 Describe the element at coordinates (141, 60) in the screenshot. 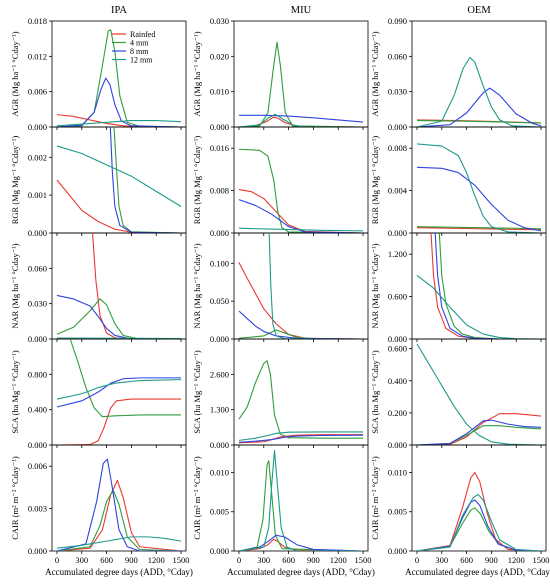

I see `legend-label: 12 mm` at that location.